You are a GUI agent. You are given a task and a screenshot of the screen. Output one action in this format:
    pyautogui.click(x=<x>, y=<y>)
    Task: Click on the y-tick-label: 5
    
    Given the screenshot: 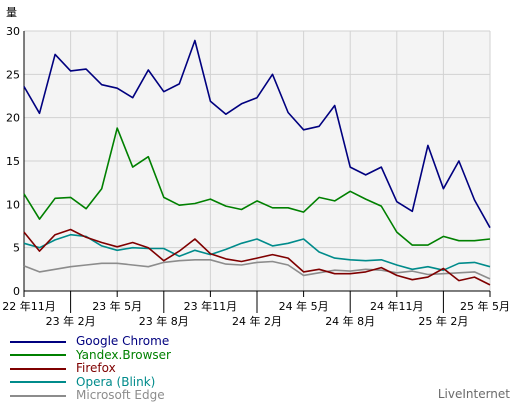 What is the action you would take?
    pyautogui.click(x=16, y=248)
    